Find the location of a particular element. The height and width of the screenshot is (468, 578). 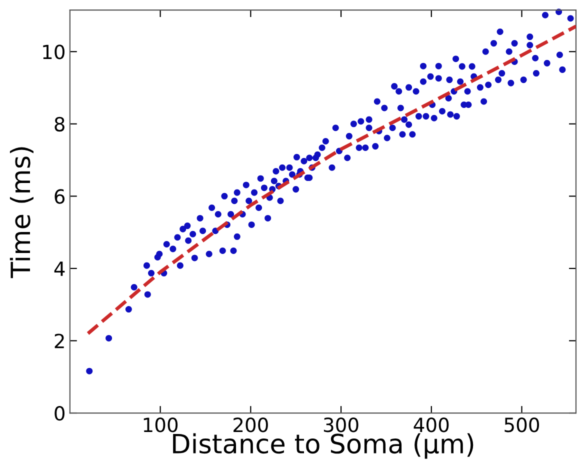

x-axis-title: Distance to Soma (µm) is located at coordinates (323, 446).